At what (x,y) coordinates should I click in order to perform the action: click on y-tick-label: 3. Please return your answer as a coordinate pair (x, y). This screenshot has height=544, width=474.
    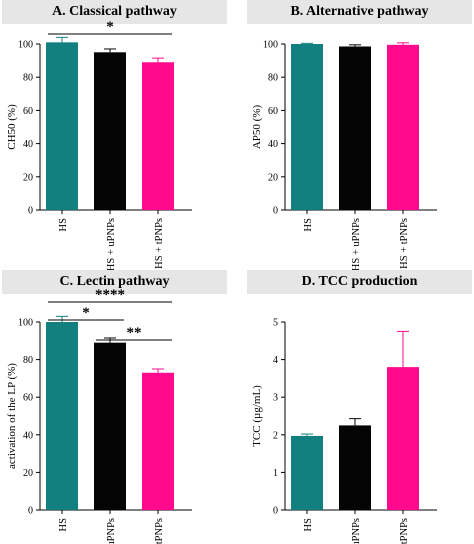
    Looking at the image, I should click on (275, 398).